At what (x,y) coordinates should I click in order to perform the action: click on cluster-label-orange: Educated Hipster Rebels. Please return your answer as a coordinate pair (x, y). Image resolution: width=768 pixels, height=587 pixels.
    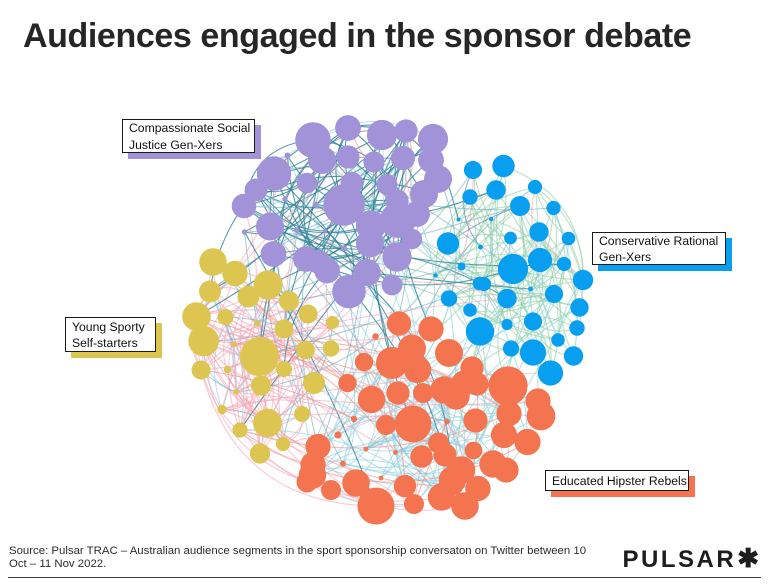
    Looking at the image, I should click on (617, 480).